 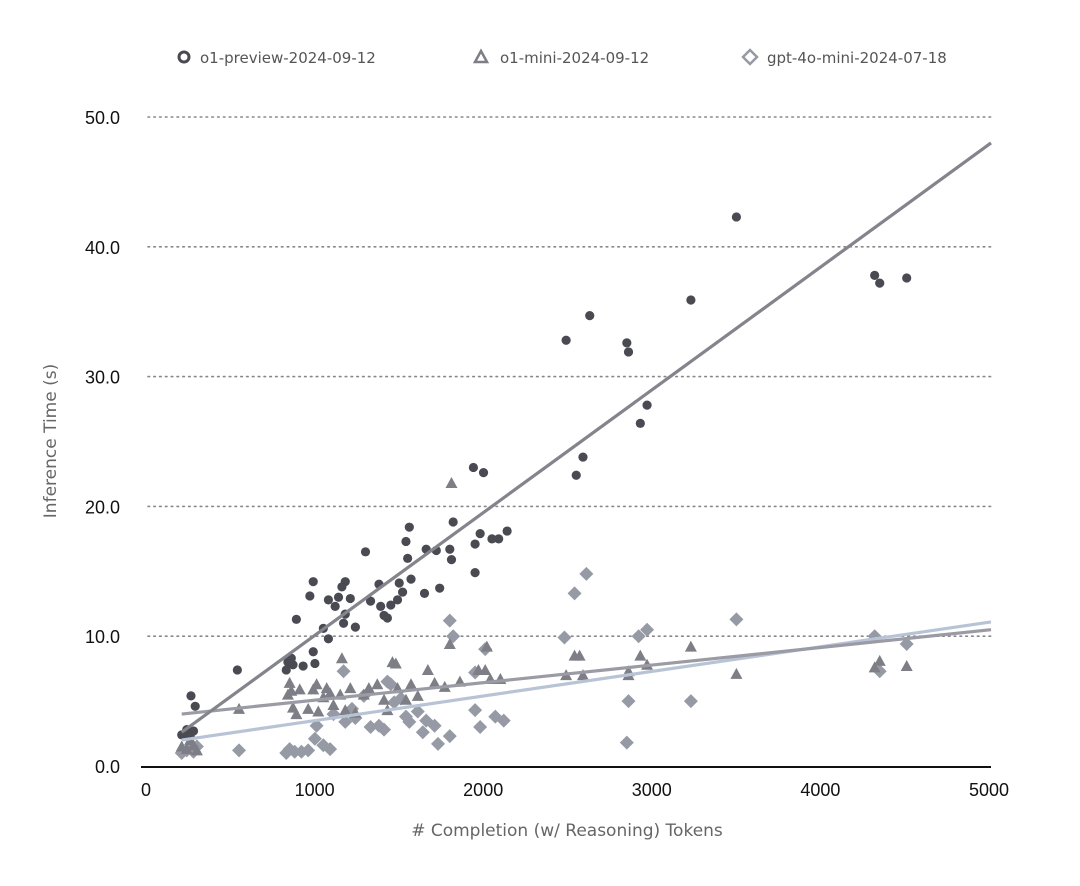 What do you see at coordinates (102, 507) in the screenshot?
I see `y-tick-label: 20.0` at bounding box center [102, 507].